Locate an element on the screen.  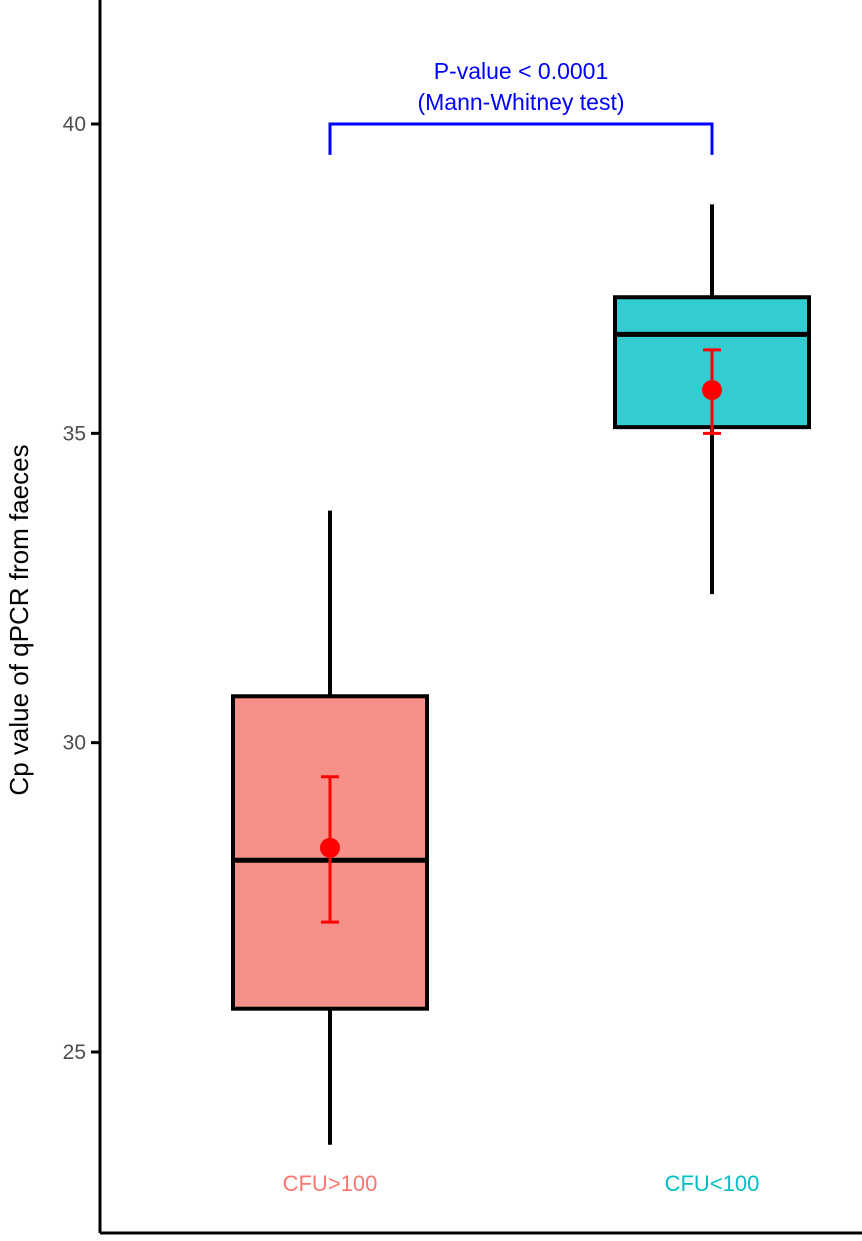
y-tick-label-35: 35 is located at coordinates (74, 433).